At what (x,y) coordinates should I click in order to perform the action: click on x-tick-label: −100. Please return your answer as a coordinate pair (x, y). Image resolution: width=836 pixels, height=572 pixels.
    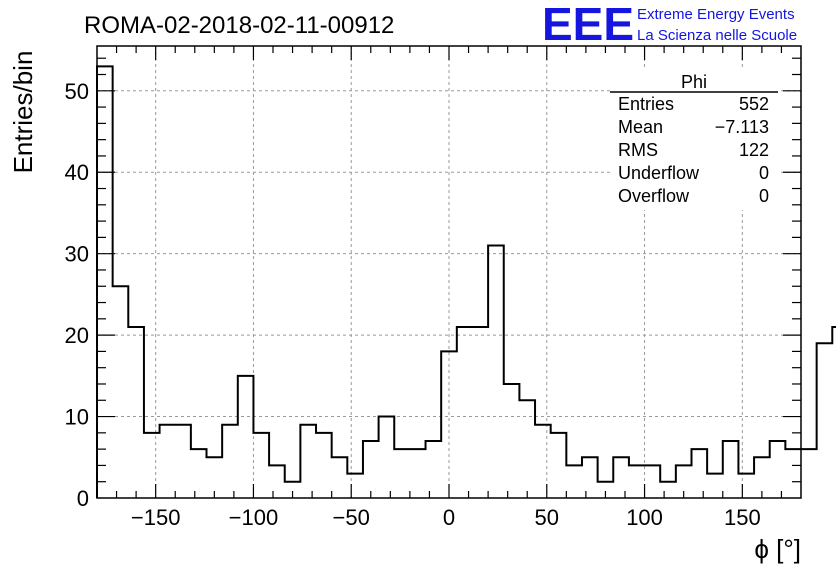
    Looking at the image, I should click on (254, 517).